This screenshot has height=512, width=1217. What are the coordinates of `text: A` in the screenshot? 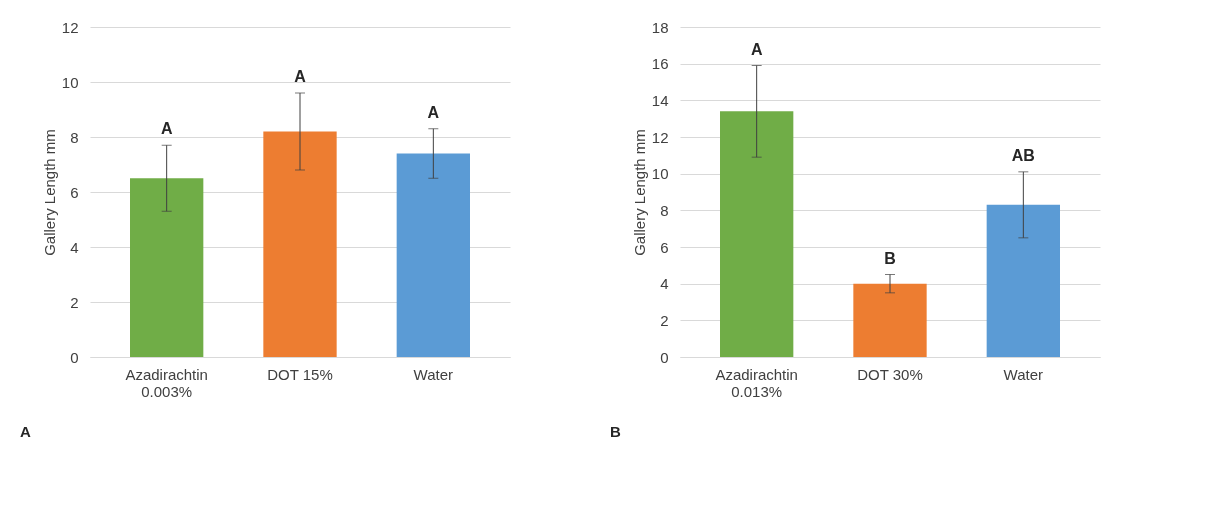 It's located at (25, 431).